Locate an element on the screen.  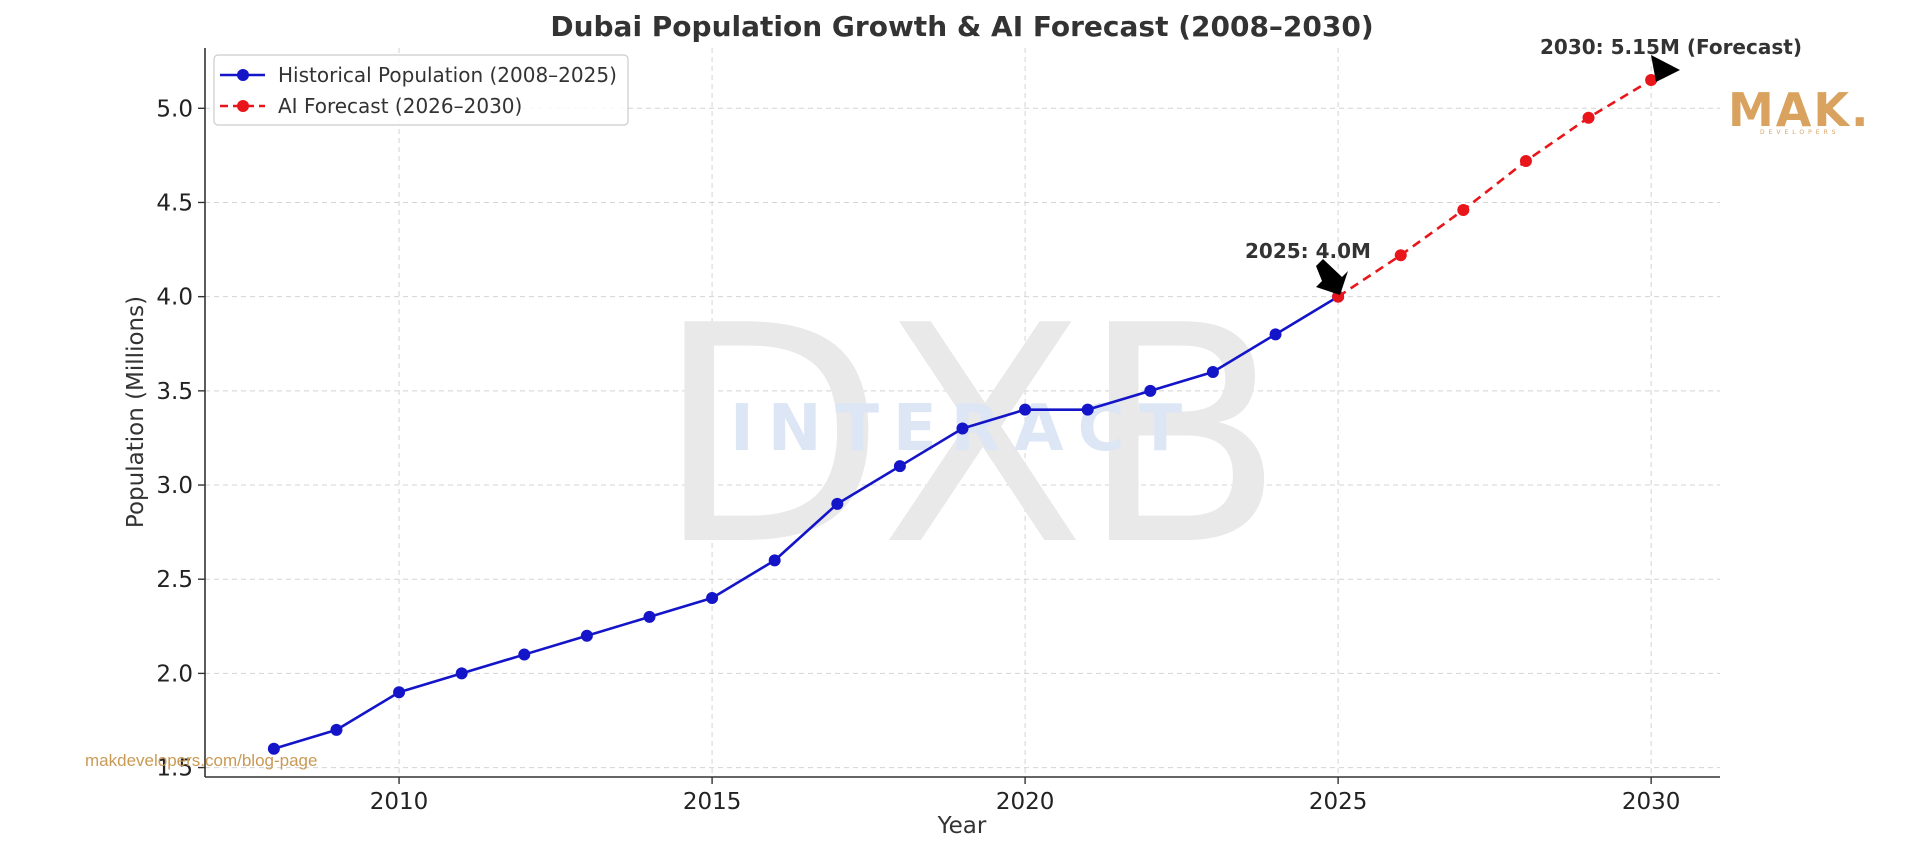
logo-mak: MAK. is located at coordinates (1799, 110).